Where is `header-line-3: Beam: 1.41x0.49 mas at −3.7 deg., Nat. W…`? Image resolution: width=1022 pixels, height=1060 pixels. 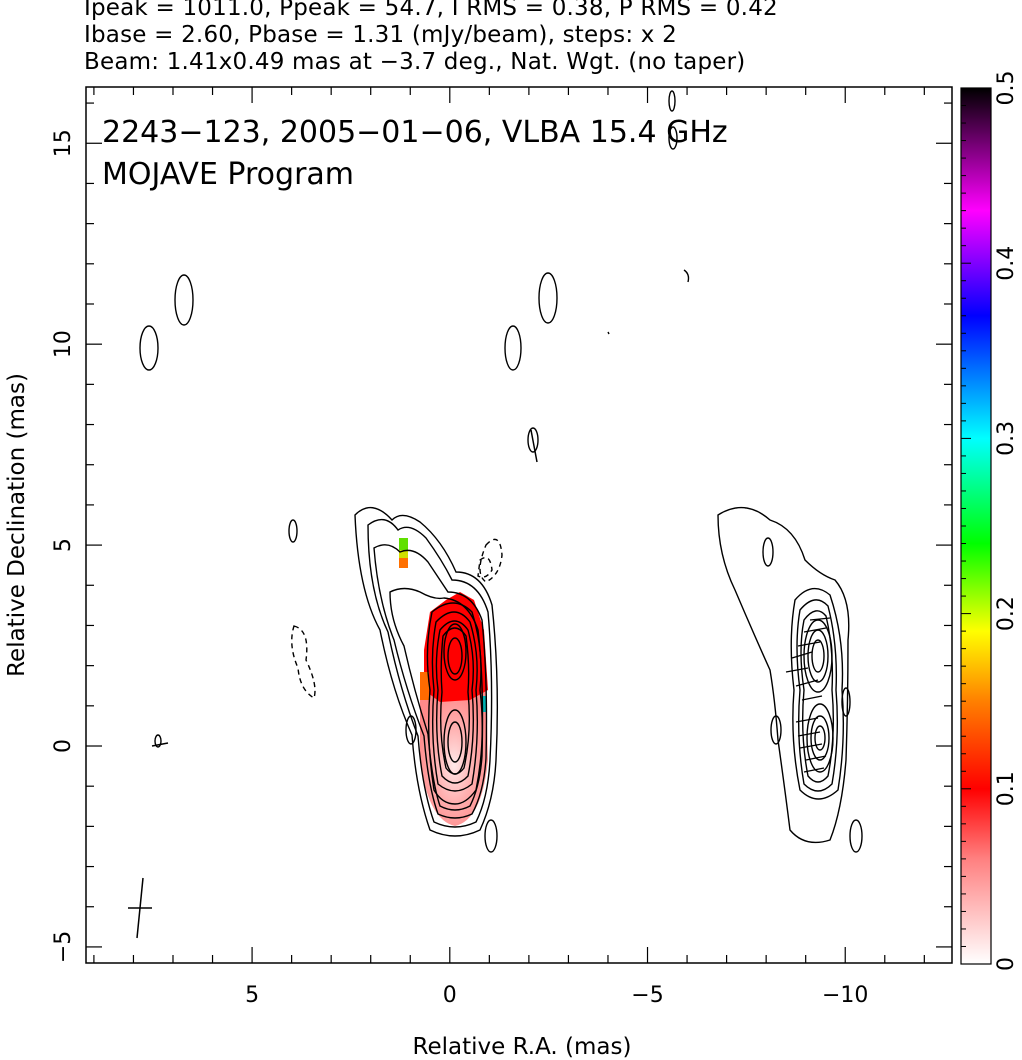
header-line-3: Beam: 1.41x0.49 mas at −3.7 deg., Nat. W… is located at coordinates (415, 62).